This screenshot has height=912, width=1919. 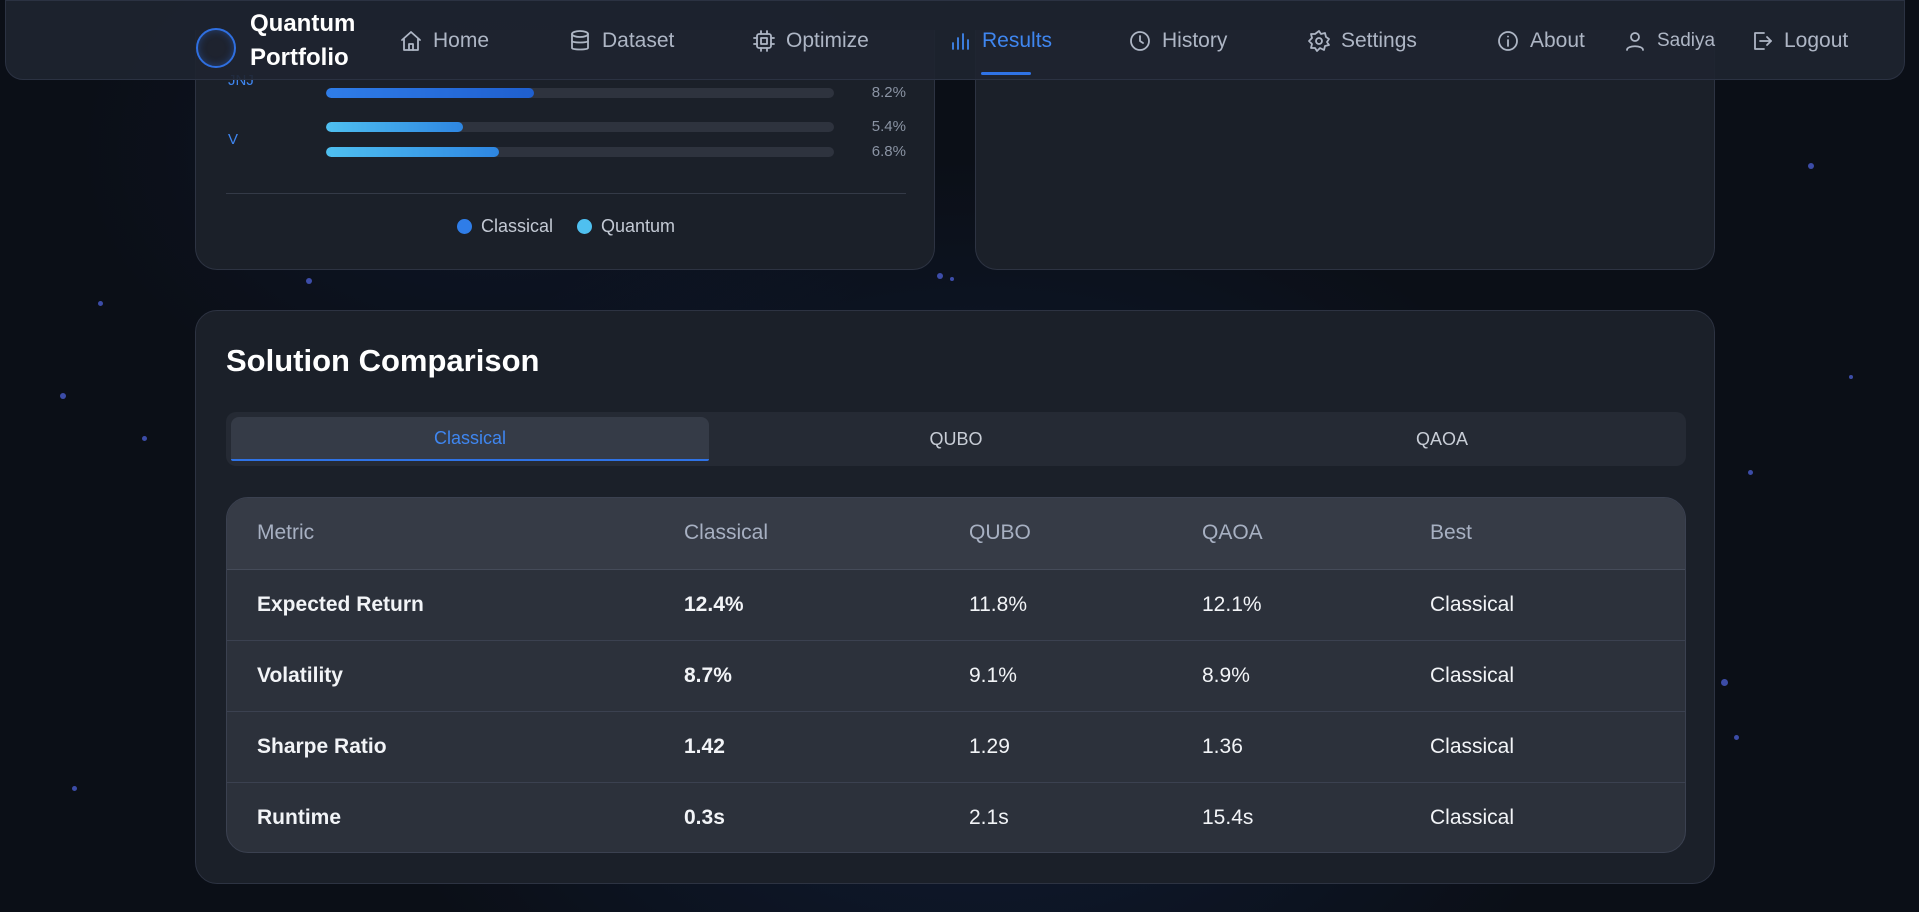 I want to click on logout-icon, so click(x=1763, y=41).